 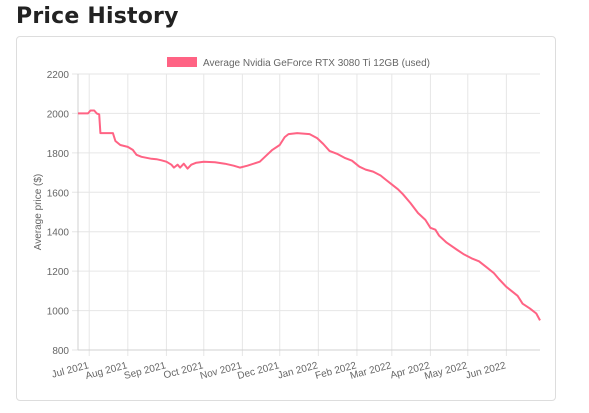 What do you see at coordinates (446, 371) in the screenshot?
I see `x-tick-label: May 2022` at bounding box center [446, 371].